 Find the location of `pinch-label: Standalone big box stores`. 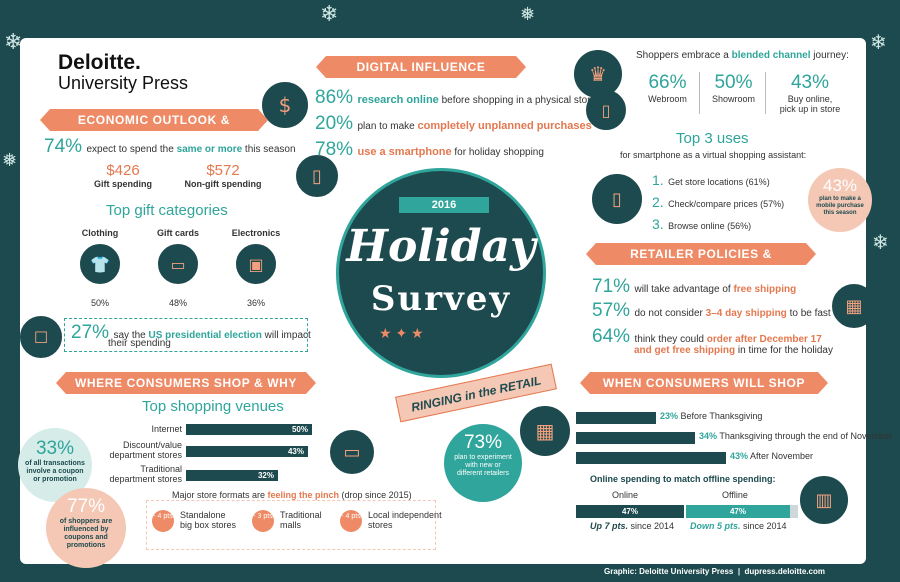

pinch-label: Standalone big box stores is located at coordinates (208, 520).